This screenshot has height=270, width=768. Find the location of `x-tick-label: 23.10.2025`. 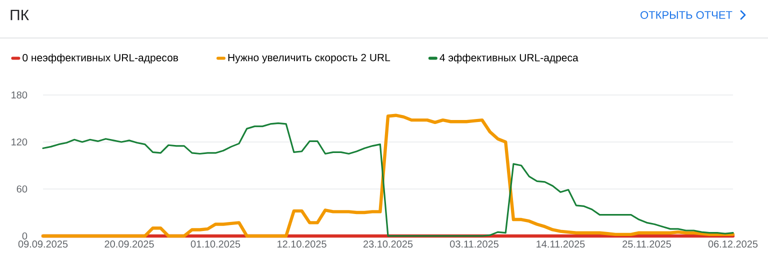

x-tick-label: 23.10.2025 is located at coordinates (388, 244).